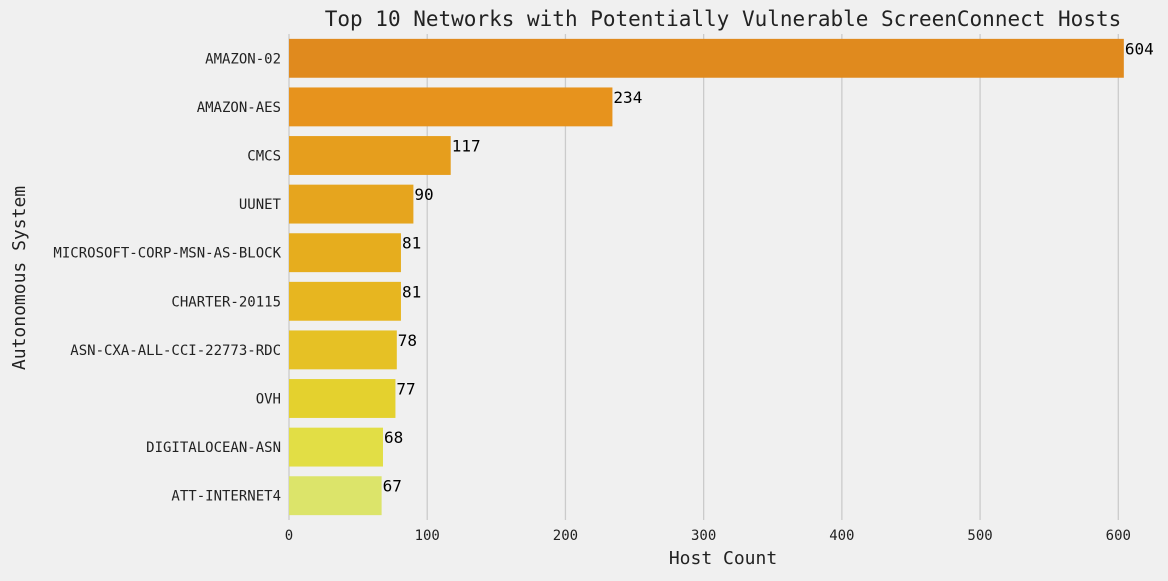 Image resolution: width=1168 pixels, height=581 pixels. I want to click on data-label: 90, so click(423, 194).